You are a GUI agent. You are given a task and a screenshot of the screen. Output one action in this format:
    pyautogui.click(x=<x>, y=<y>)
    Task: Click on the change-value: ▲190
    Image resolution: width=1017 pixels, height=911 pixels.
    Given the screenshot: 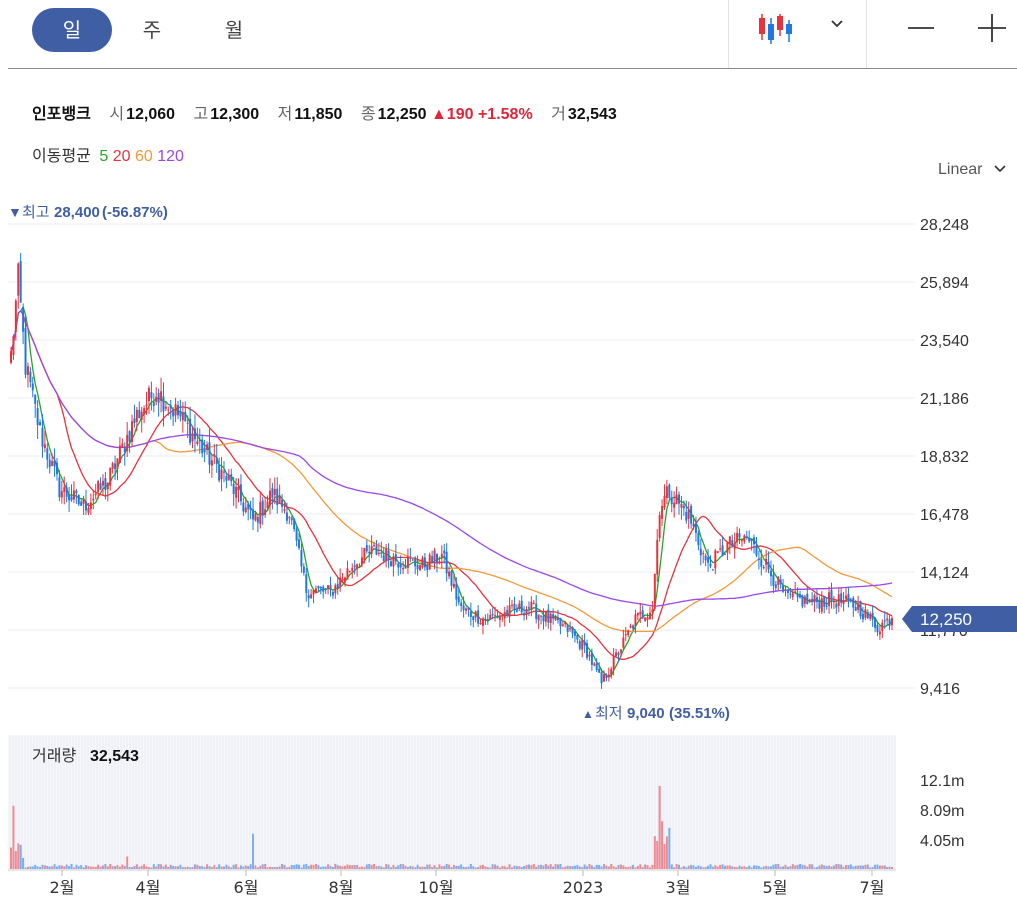 What is the action you would take?
    pyautogui.click(x=452, y=114)
    